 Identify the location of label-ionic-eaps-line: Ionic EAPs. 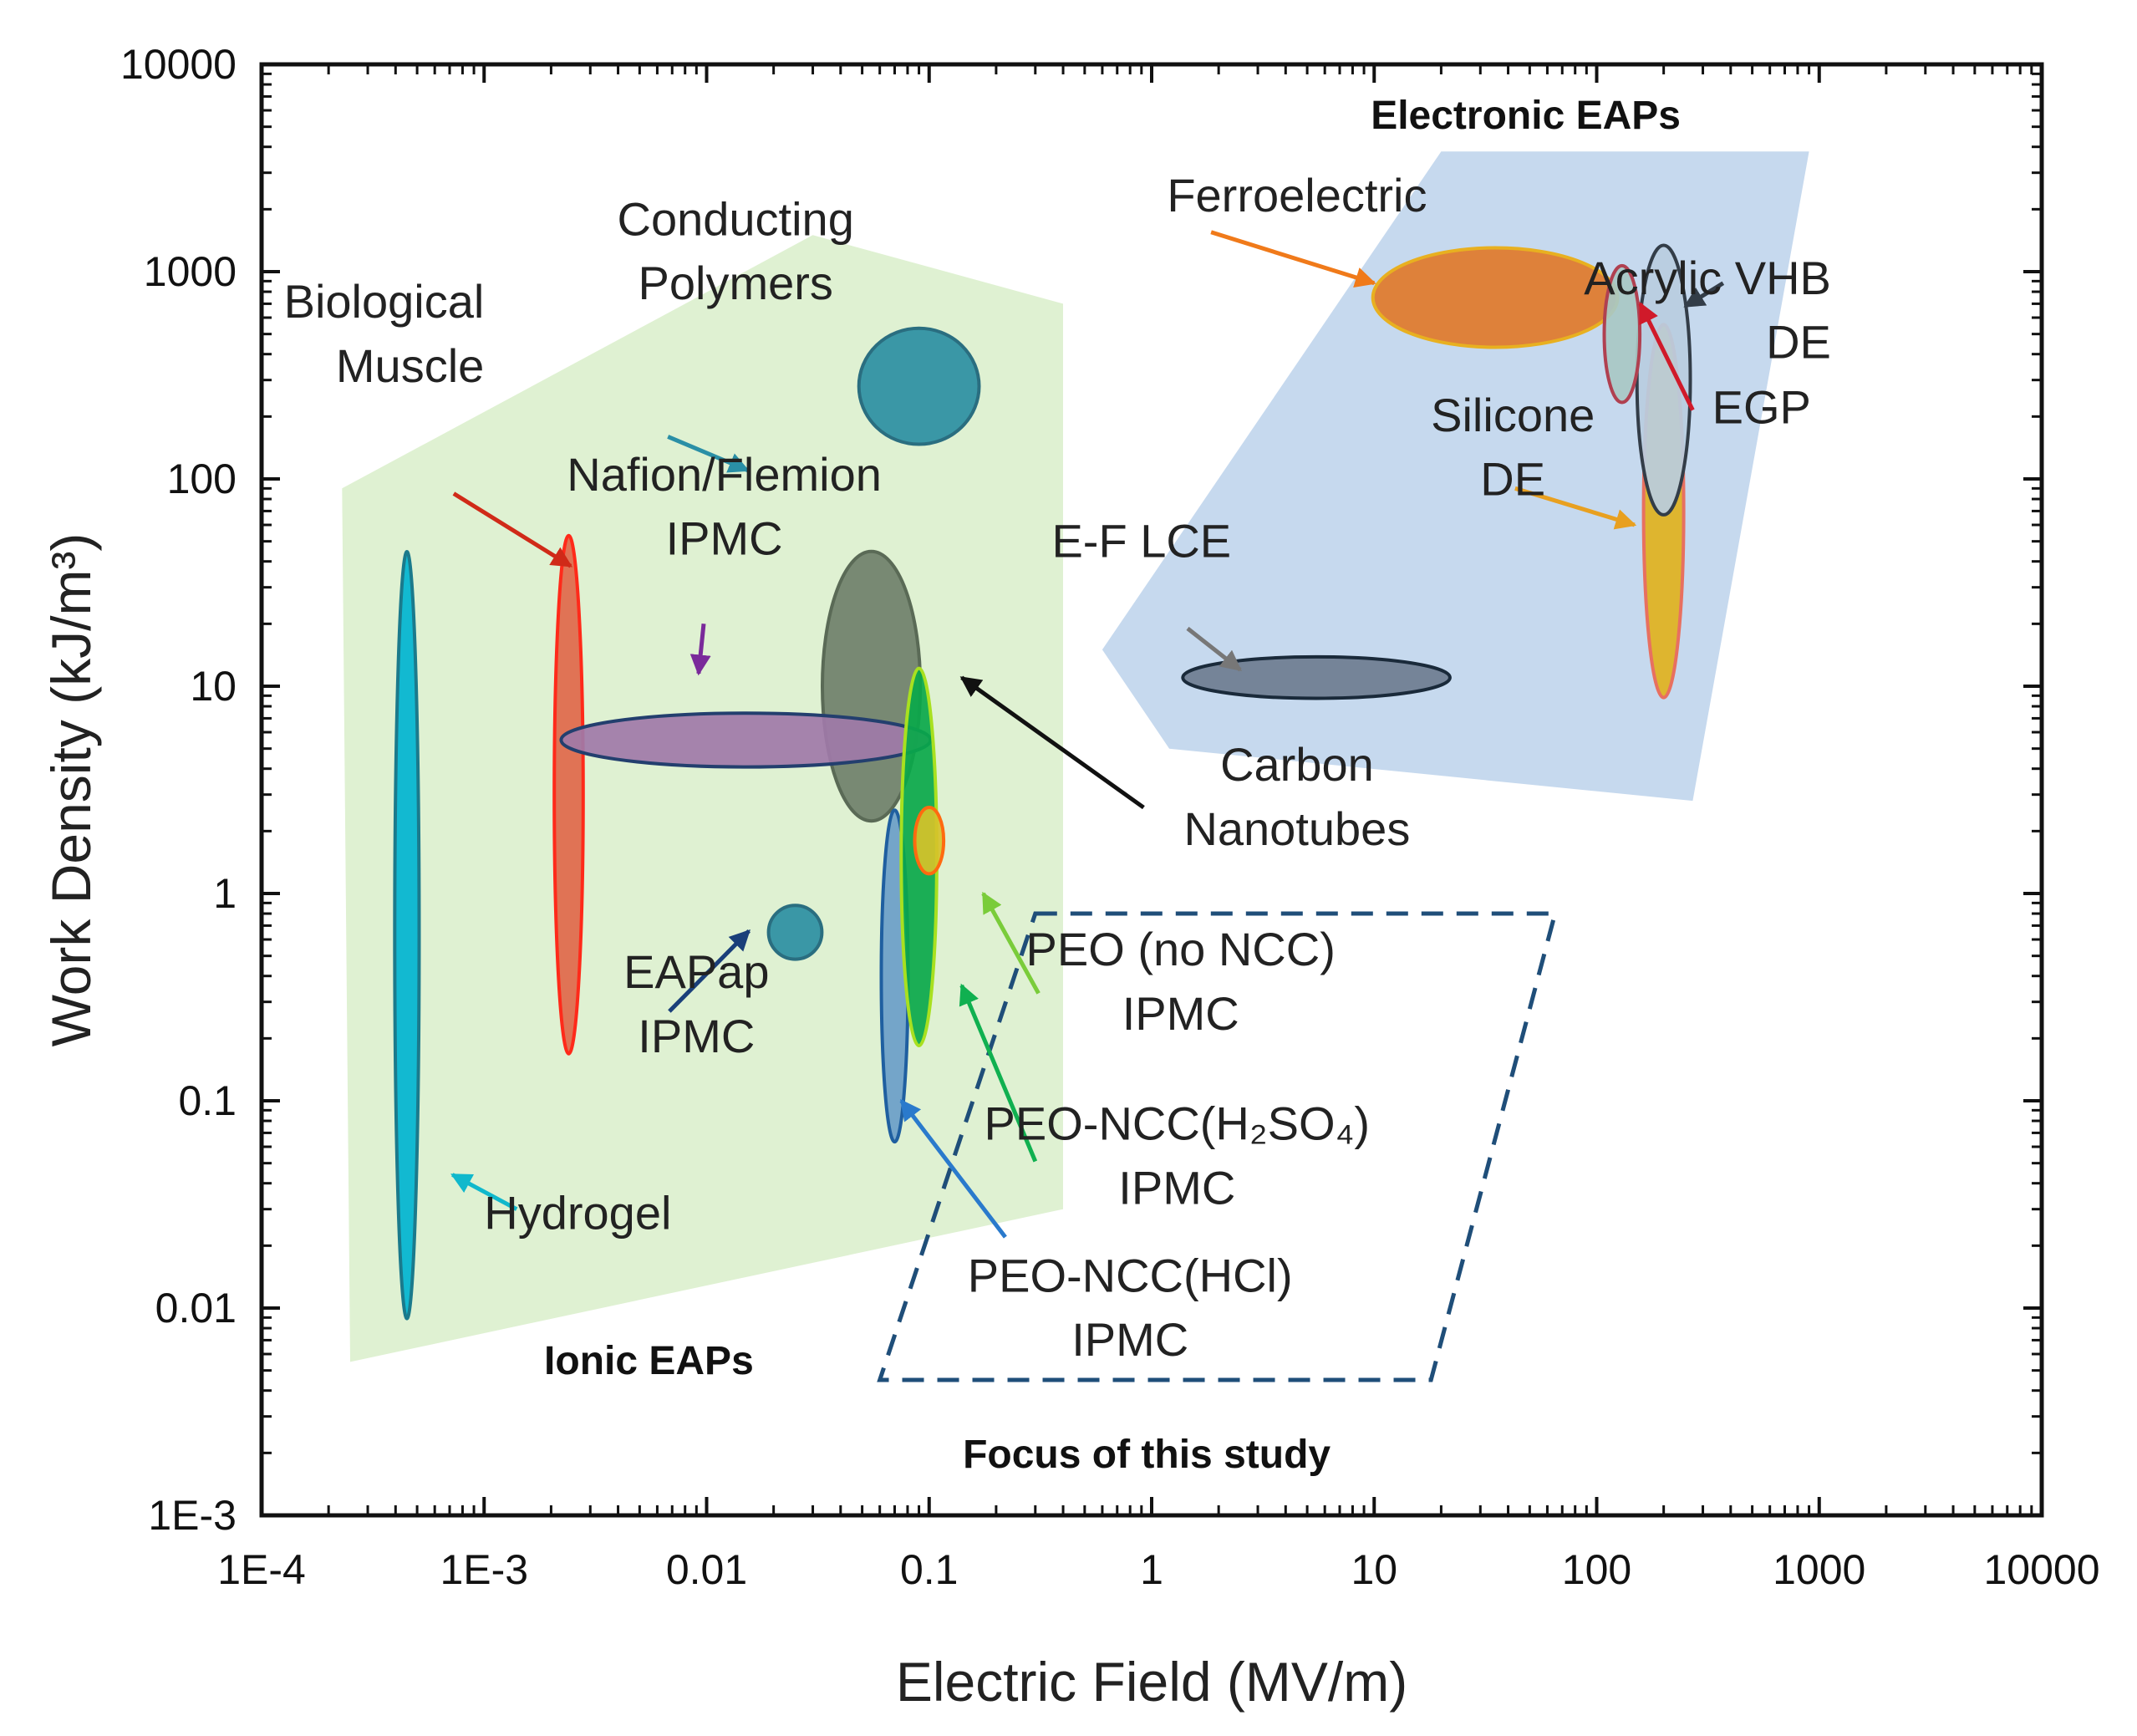
(649, 1361).